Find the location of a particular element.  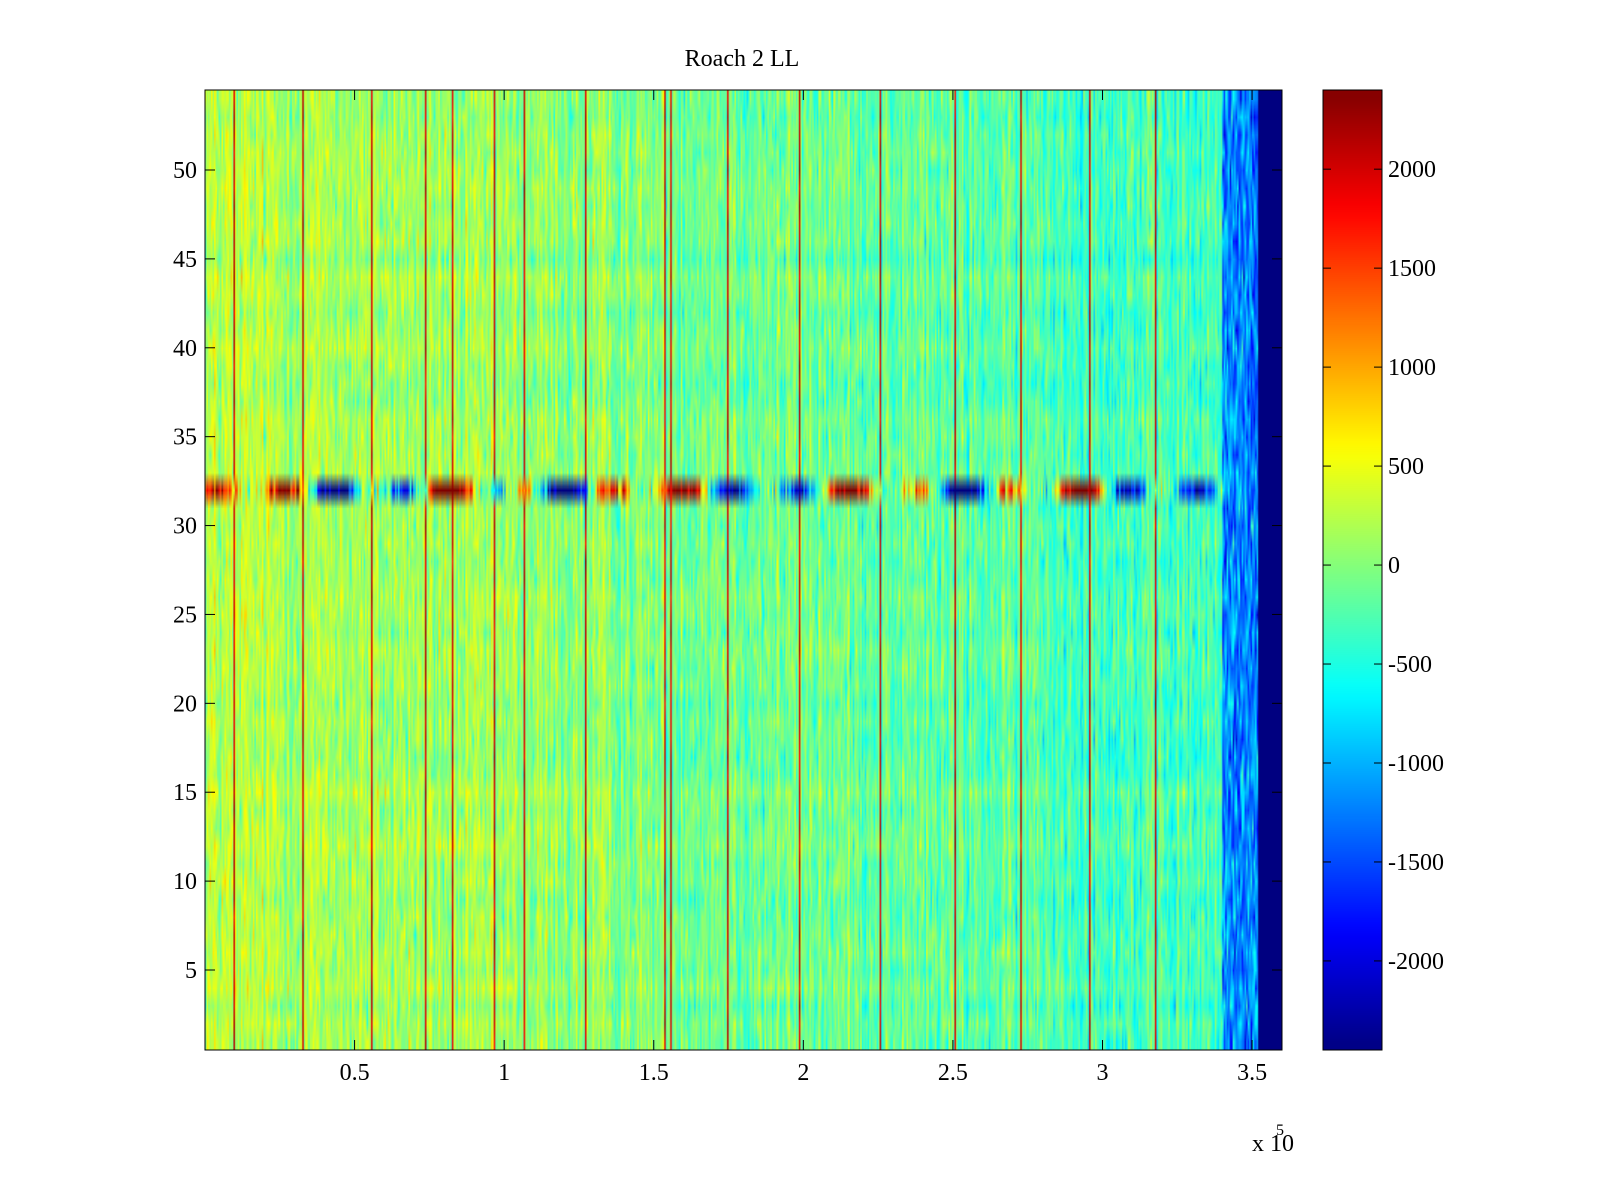

colorbar-gradient is located at coordinates (1352, 570).